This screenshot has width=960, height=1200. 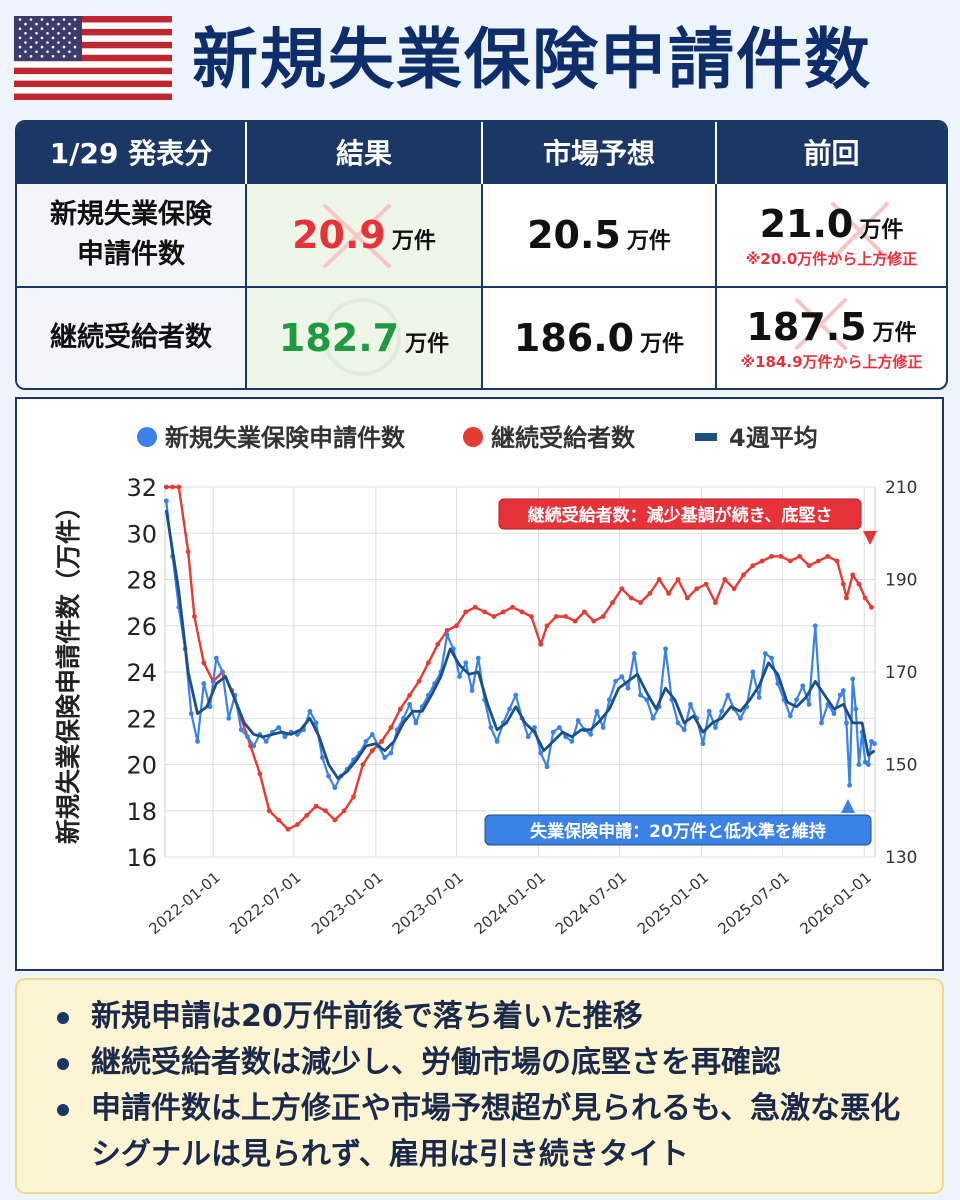 I want to click on result-value: 182.7, so click(x=339, y=338).